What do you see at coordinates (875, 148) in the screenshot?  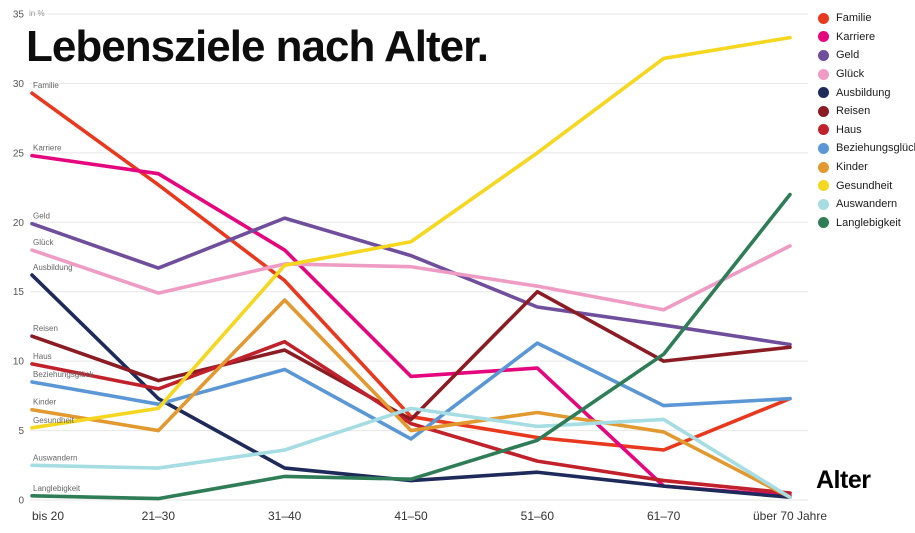 I see `legend-label: Beziehungsglück` at bounding box center [875, 148].